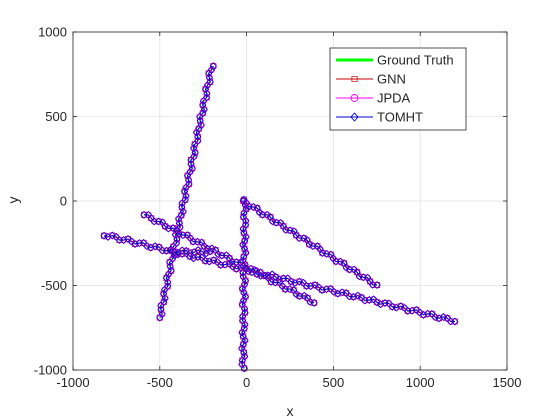  What do you see at coordinates (13, 200) in the screenshot?
I see `y-axis-label: y` at bounding box center [13, 200].